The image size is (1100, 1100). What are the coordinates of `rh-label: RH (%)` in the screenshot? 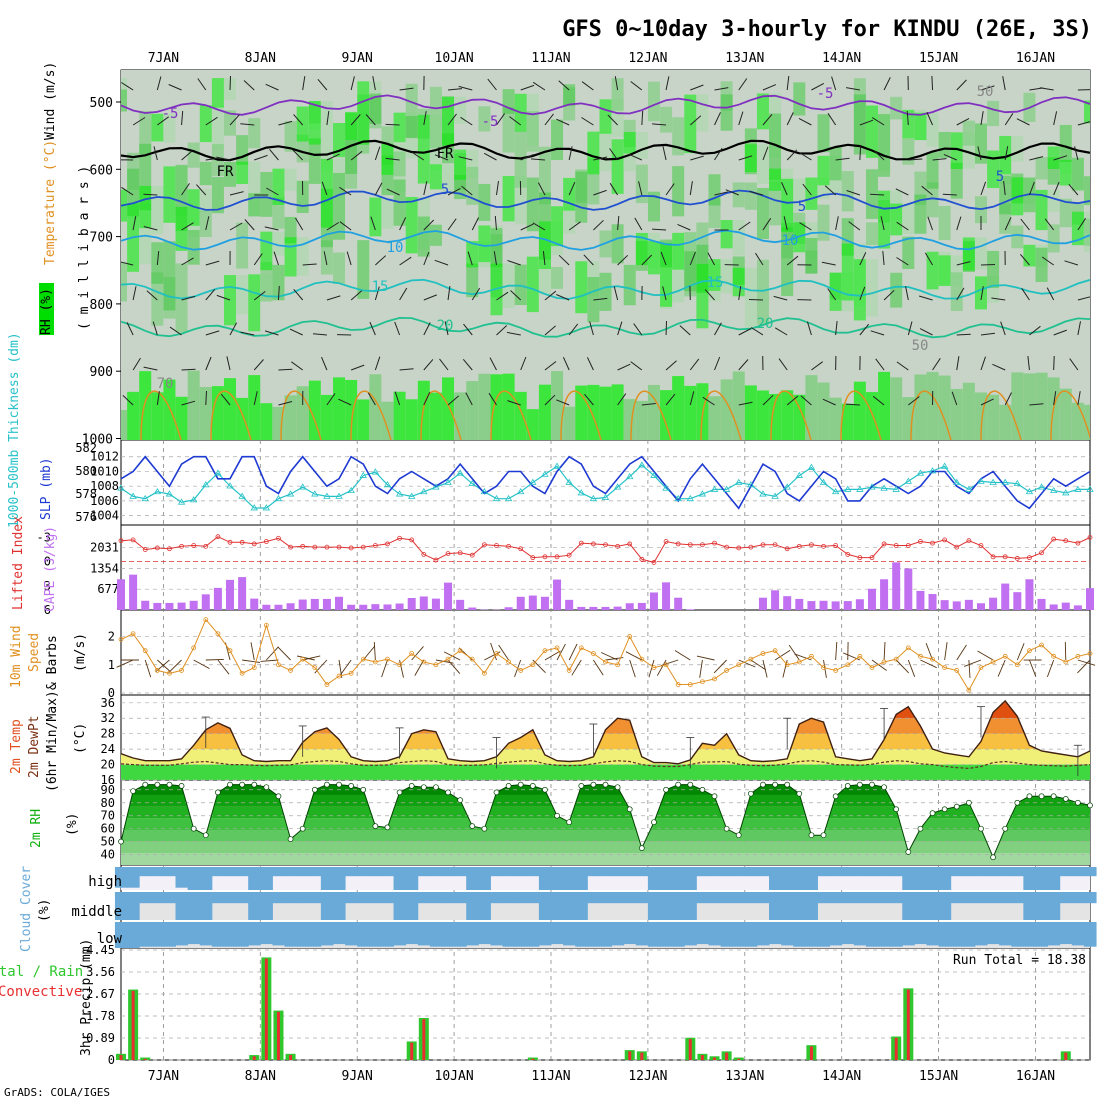 It's located at (46, 311).